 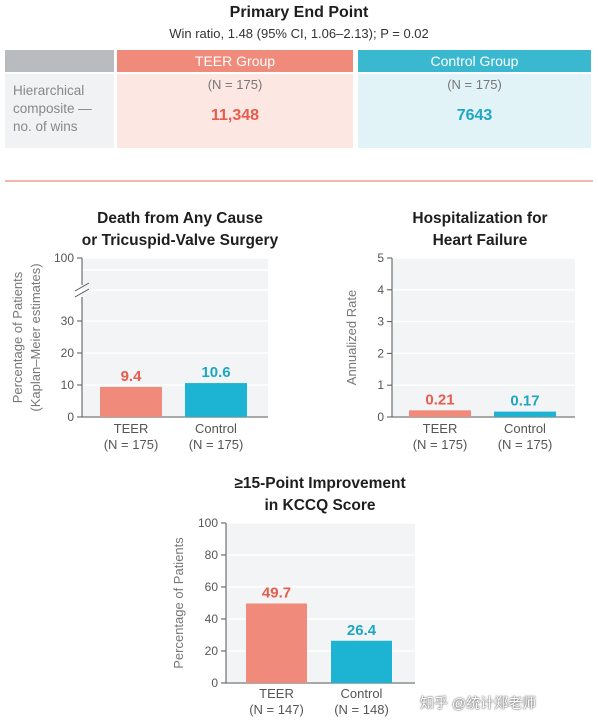 What do you see at coordinates (380, 385) in the screenshot?
I see `chart-2-tick-label: 1` at bounding box center [380, 385].